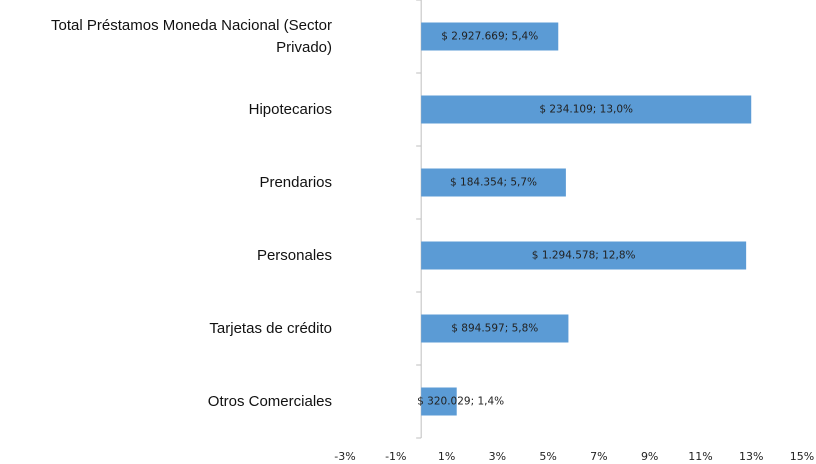  I want to click on y-tick-label: Hipotecarios, so click(290, 109).